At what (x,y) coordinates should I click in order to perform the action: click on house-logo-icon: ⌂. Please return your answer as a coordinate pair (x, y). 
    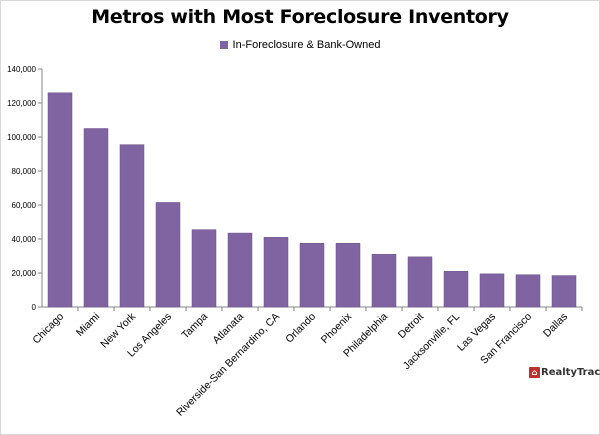
    Looking at the image, I should click on (534, 372).